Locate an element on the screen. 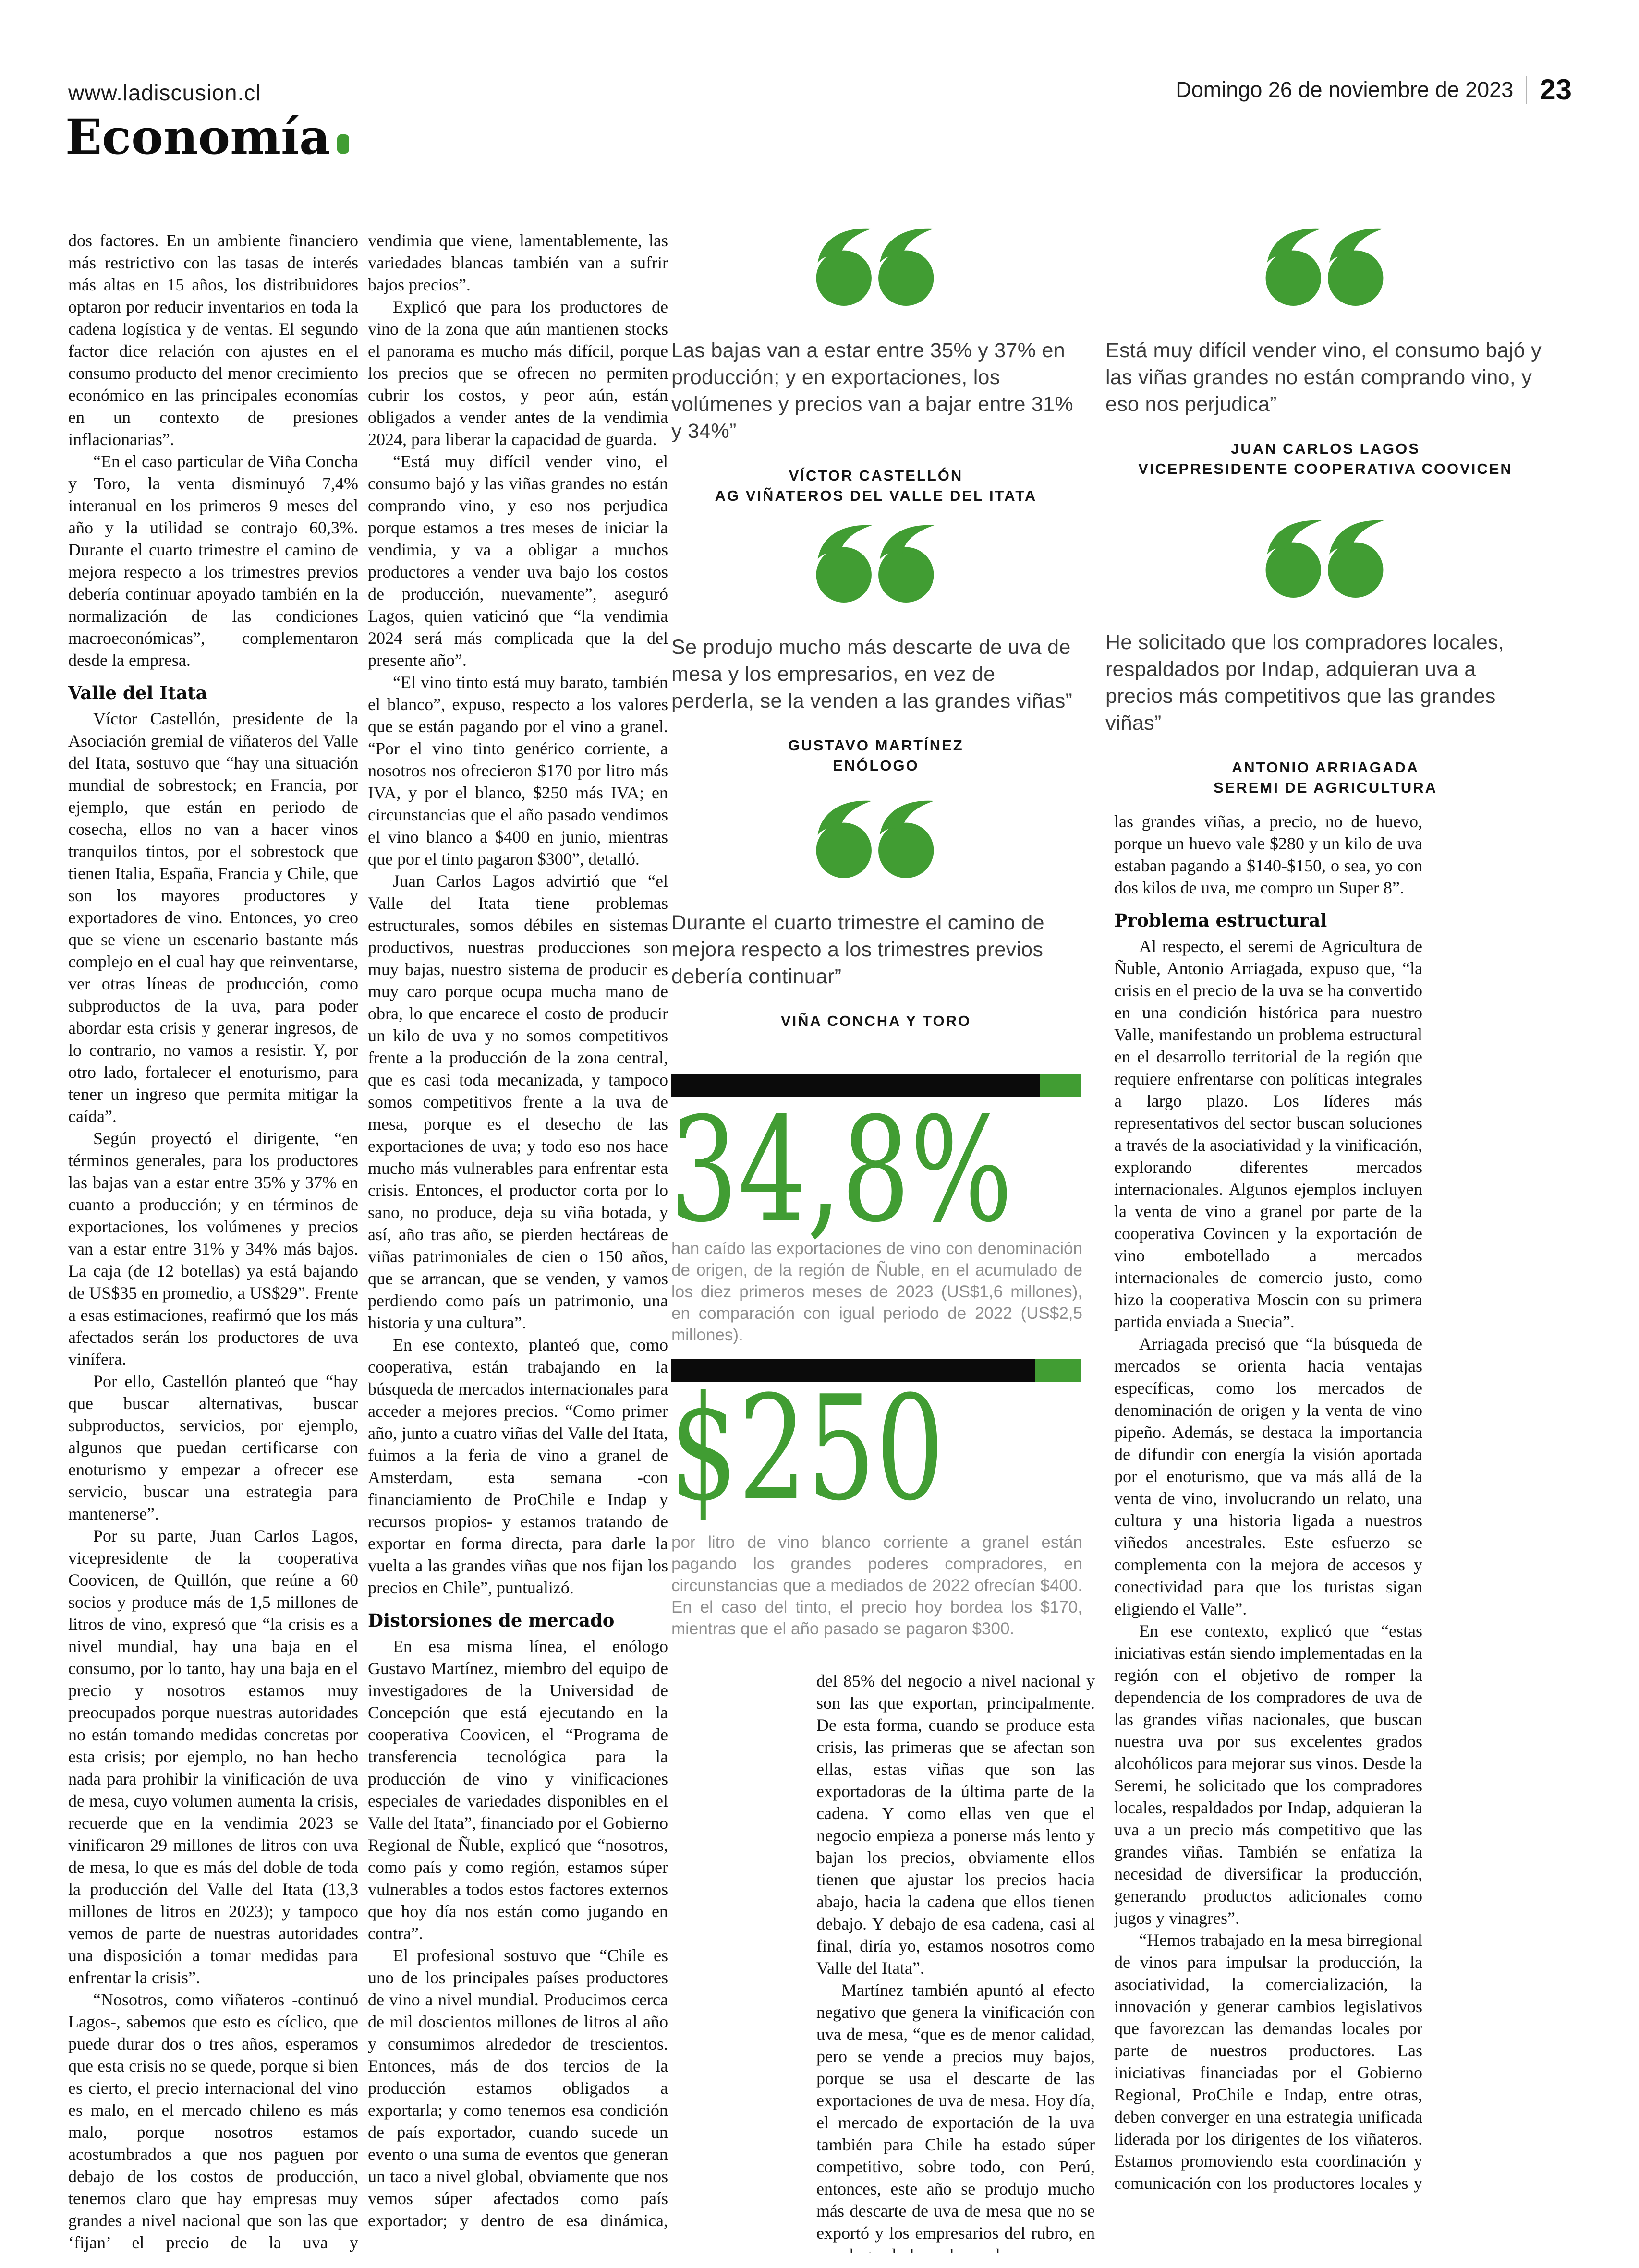 The image size is (1639, 2268). subhead-distorsiones-de-mercado: Distorsiones de mercado is located at coordinates (491, 1620).